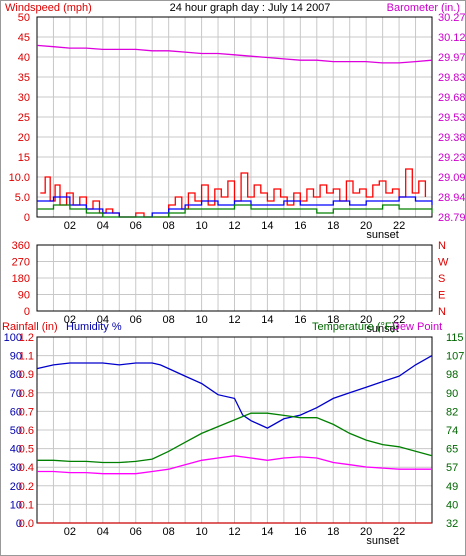  I want to click on direction-y-tick: 90, so click(24, 296).